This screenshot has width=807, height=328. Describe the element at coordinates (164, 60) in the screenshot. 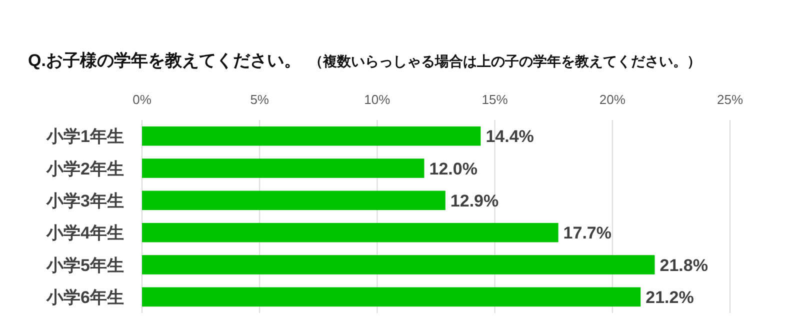

I see `chart-title: Q.お子様の学年を教えてください。` at that location.